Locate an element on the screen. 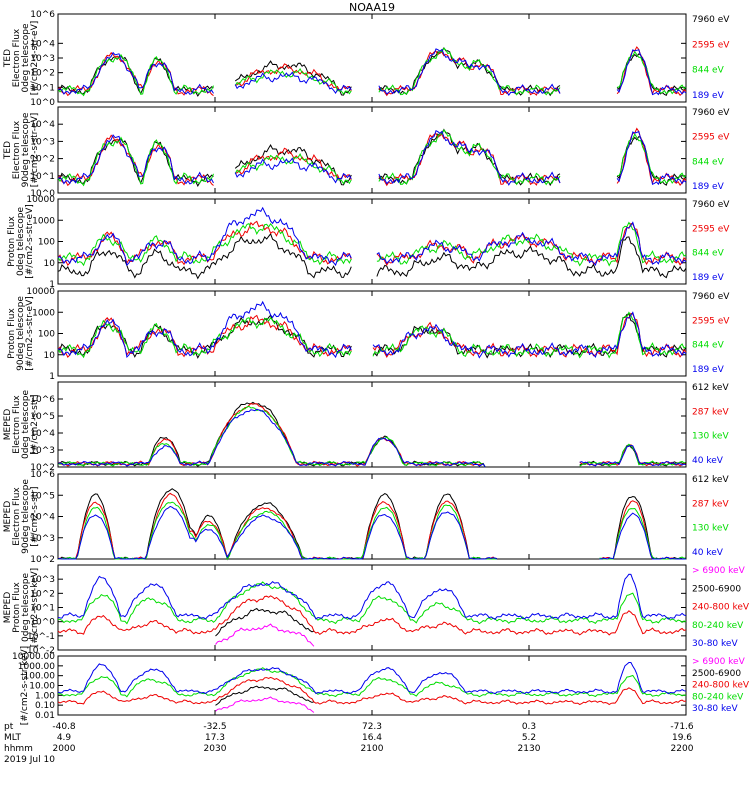 Image resolution: width=750 pixels, height=800 pixels. legend-entry: 287 keV is located at coordinates (710, 504).